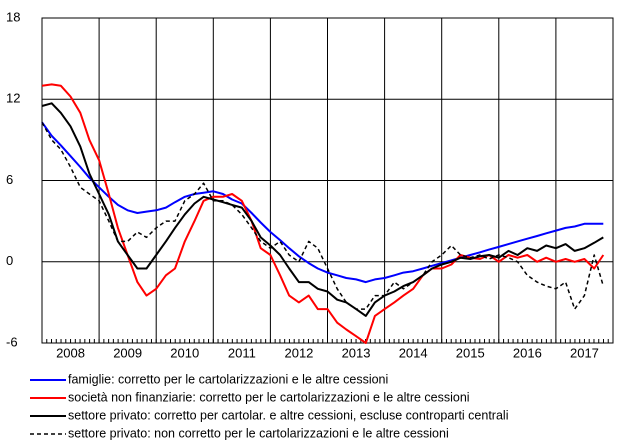 Image resolution: width=625 pixels, height=443 pixels. What do you see at coordinates (70, 352) in the screenshot?
I see `x-tick-label: 2008` at bounding box center [70, 352].